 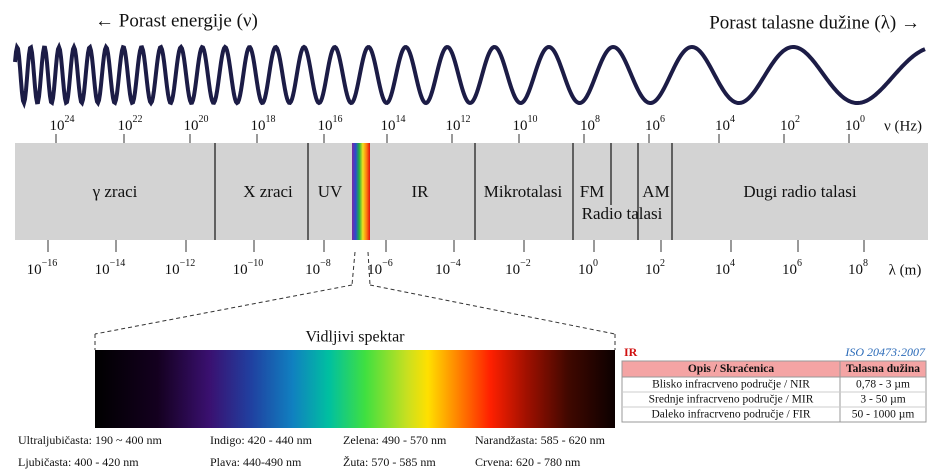 I want to click on table-cell: Blisko infracrveno područje / NIR, so click(x=731, y=385).